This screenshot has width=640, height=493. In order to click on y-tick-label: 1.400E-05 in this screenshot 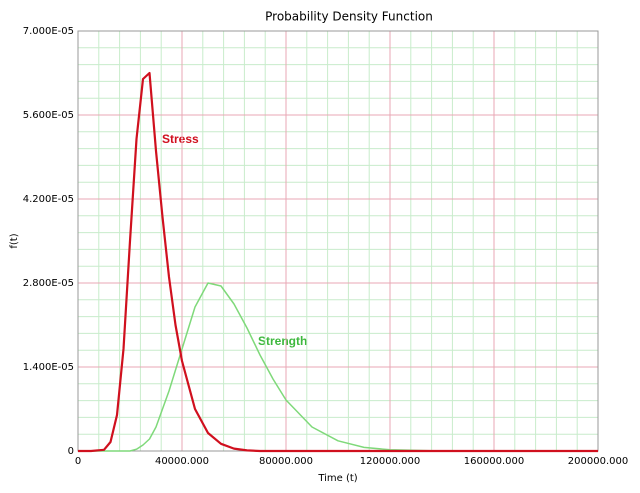, I will do `click(48, 367)`.